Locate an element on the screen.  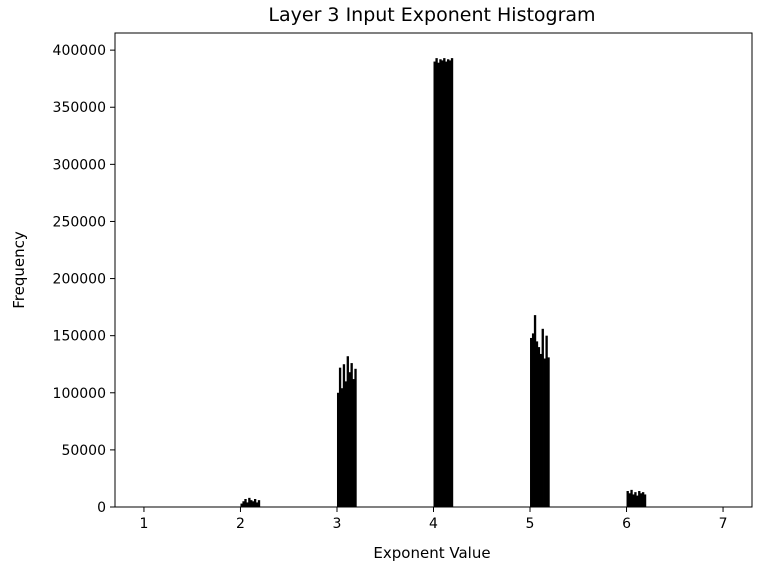
y-tick-label: 150000 is located at coordinates (79, 337).